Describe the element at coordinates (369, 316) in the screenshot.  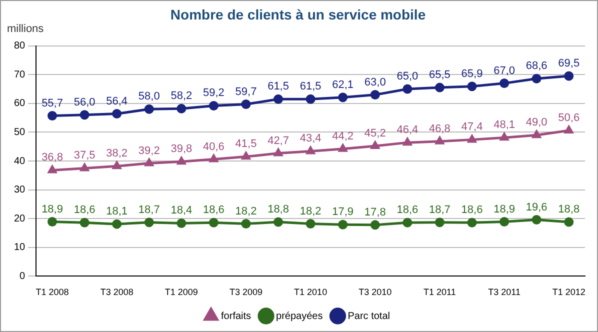
I see `legend-label: Parc total` at that location.